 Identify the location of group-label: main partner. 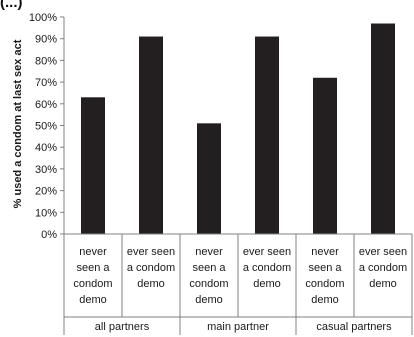
(238, 327).